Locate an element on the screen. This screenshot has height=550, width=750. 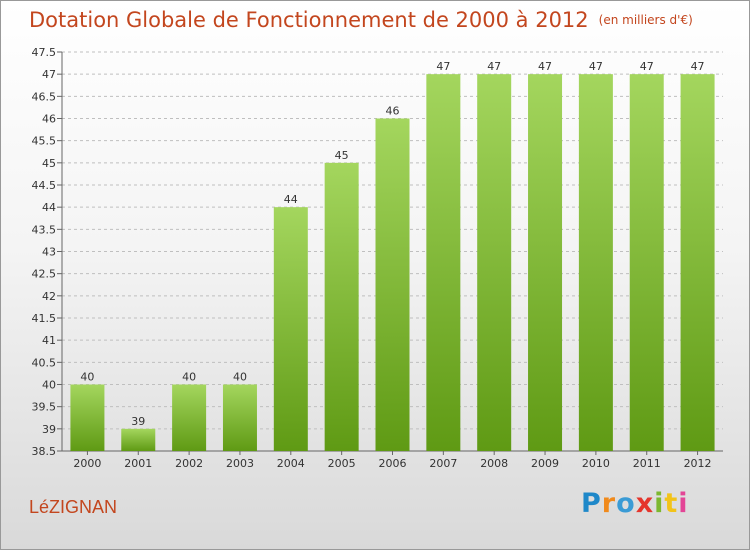
y-tick-label: 43.5 is located at coordinates (44, 229).